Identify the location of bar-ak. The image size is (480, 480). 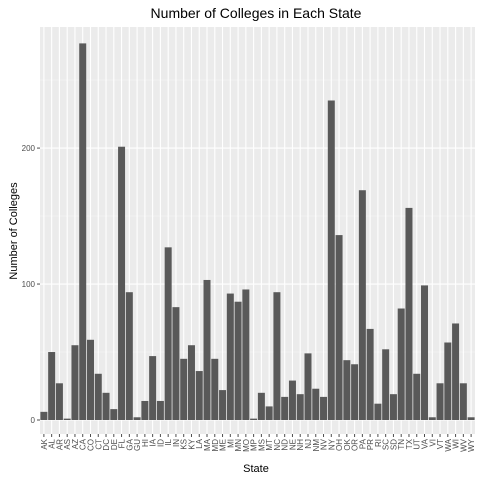
(44, 415).